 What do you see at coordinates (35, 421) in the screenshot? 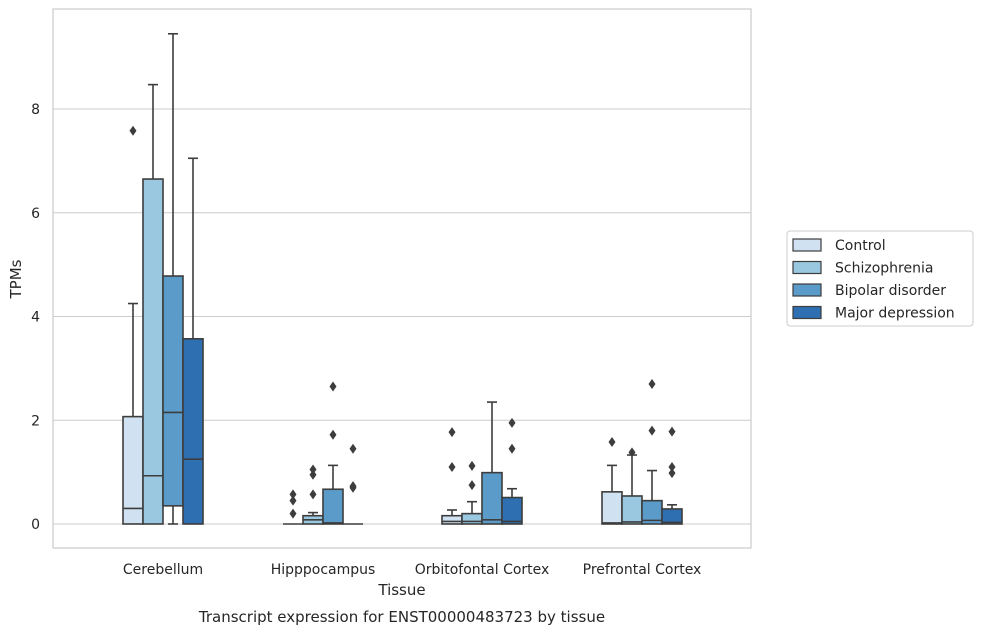
I see `y-tick-label: 2` at bounding box center [35, 421].